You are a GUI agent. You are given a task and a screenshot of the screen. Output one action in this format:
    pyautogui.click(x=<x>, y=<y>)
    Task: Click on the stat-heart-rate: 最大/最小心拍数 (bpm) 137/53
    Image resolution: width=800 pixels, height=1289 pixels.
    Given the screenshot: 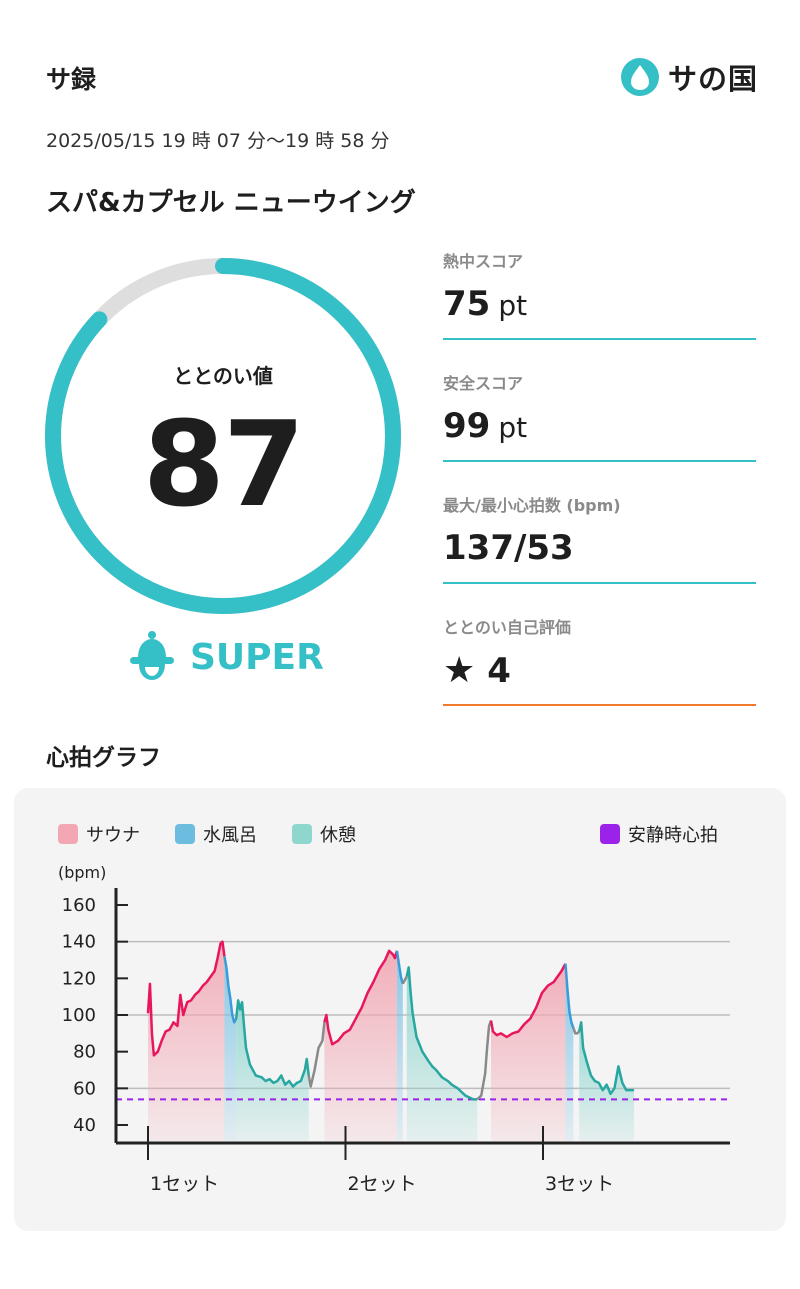 What is the action you would take?
    pyautogui.click(x=599, y=538)
    